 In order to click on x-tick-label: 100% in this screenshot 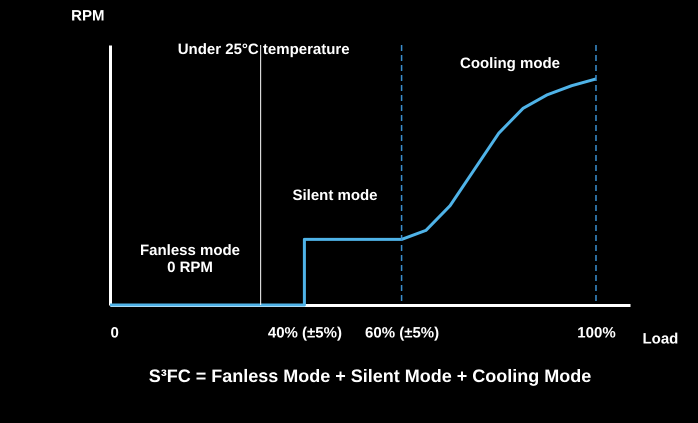, I will do `click(596, 333)`.